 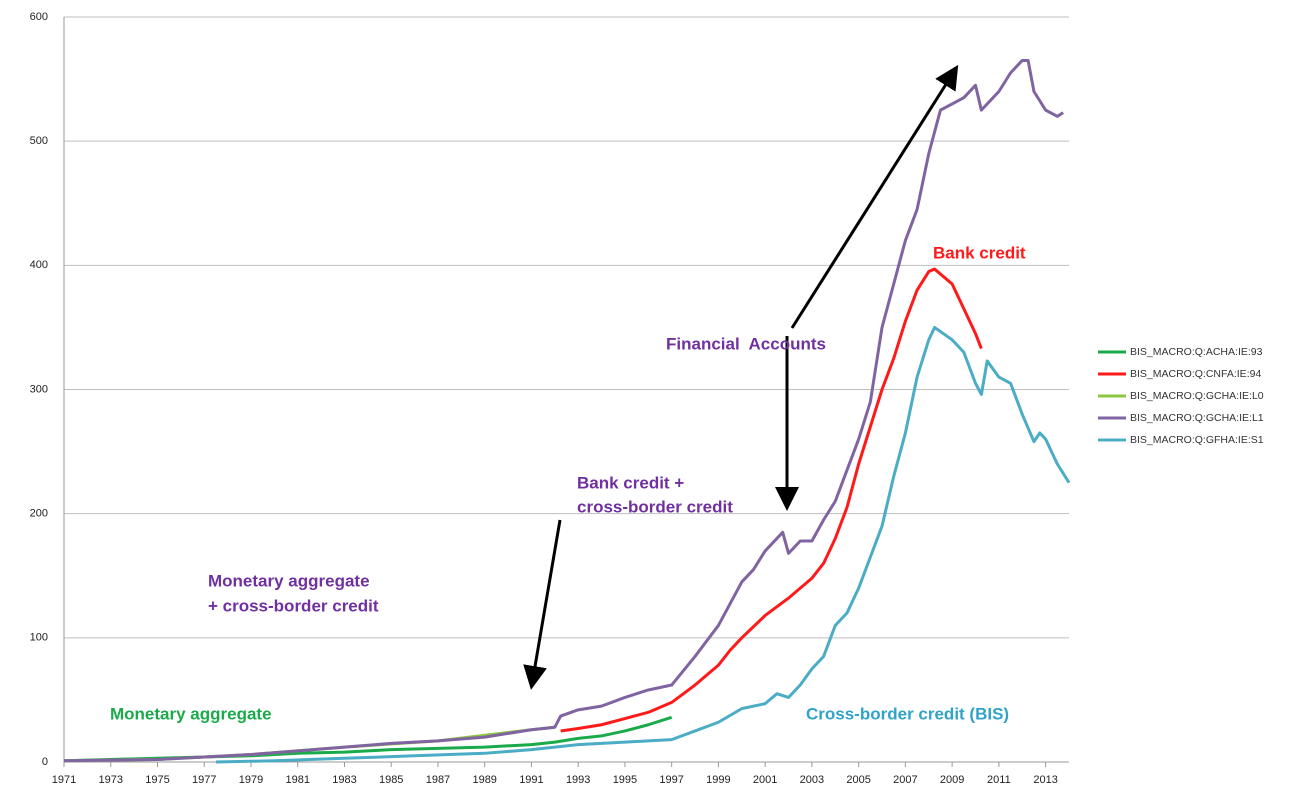 I want to click on annotation: cross-border credit, so click(x=655, y=506).